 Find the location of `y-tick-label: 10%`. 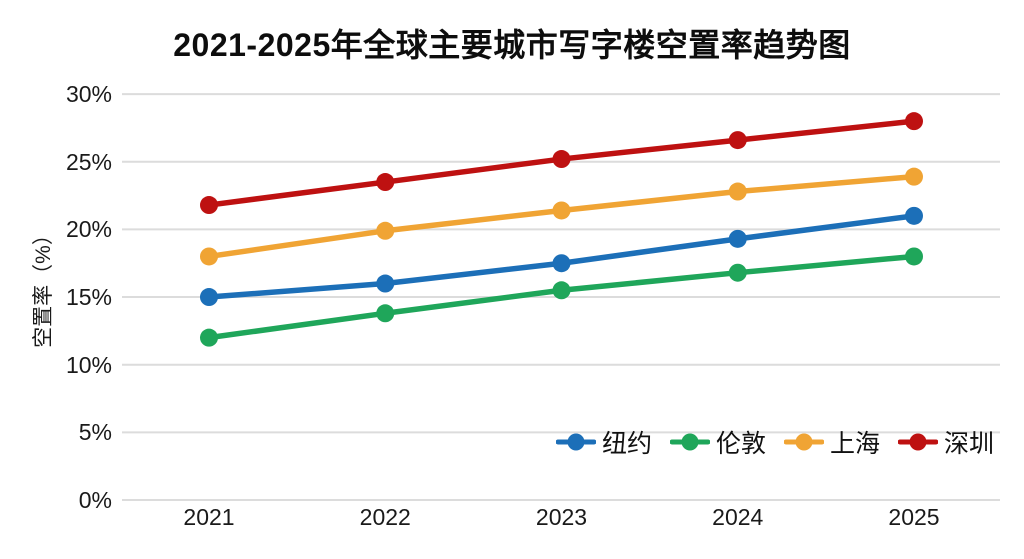

y-tick-label: 10% is located at coordinates (88, 364).